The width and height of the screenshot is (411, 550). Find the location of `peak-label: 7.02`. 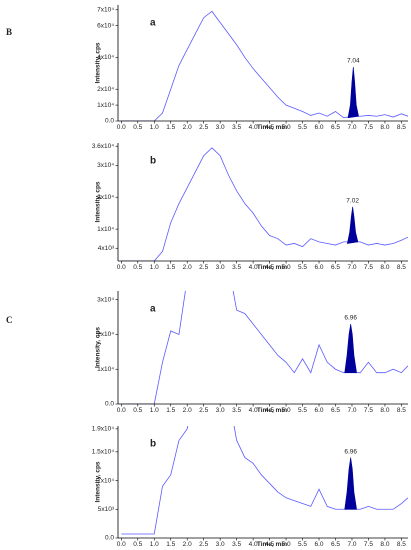

peak-label: 7.02 is located at coordinates (352, 201).